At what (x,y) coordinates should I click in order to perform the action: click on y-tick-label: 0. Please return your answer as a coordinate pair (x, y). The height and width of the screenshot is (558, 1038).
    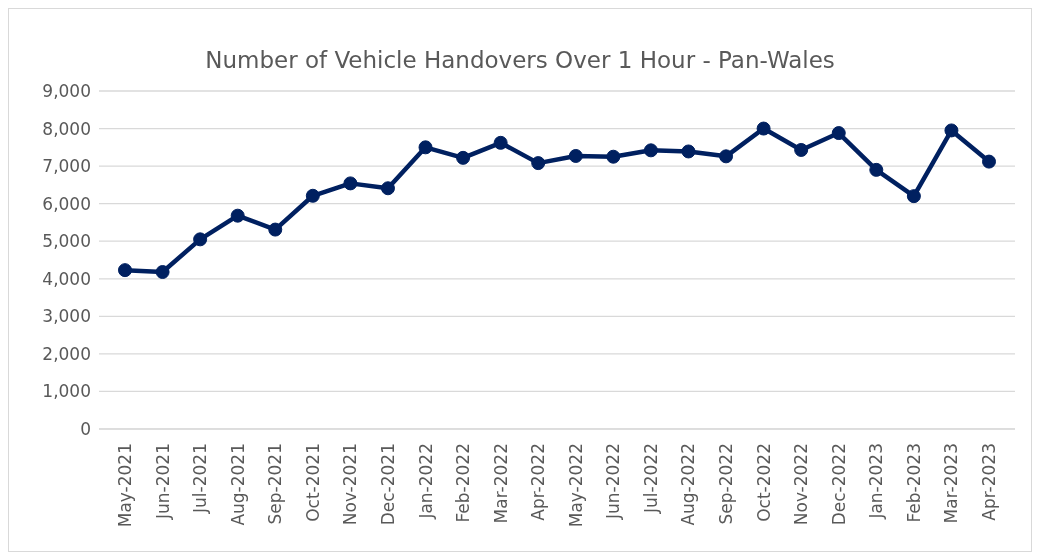
    Looking at the image, I should click on (85, 429).